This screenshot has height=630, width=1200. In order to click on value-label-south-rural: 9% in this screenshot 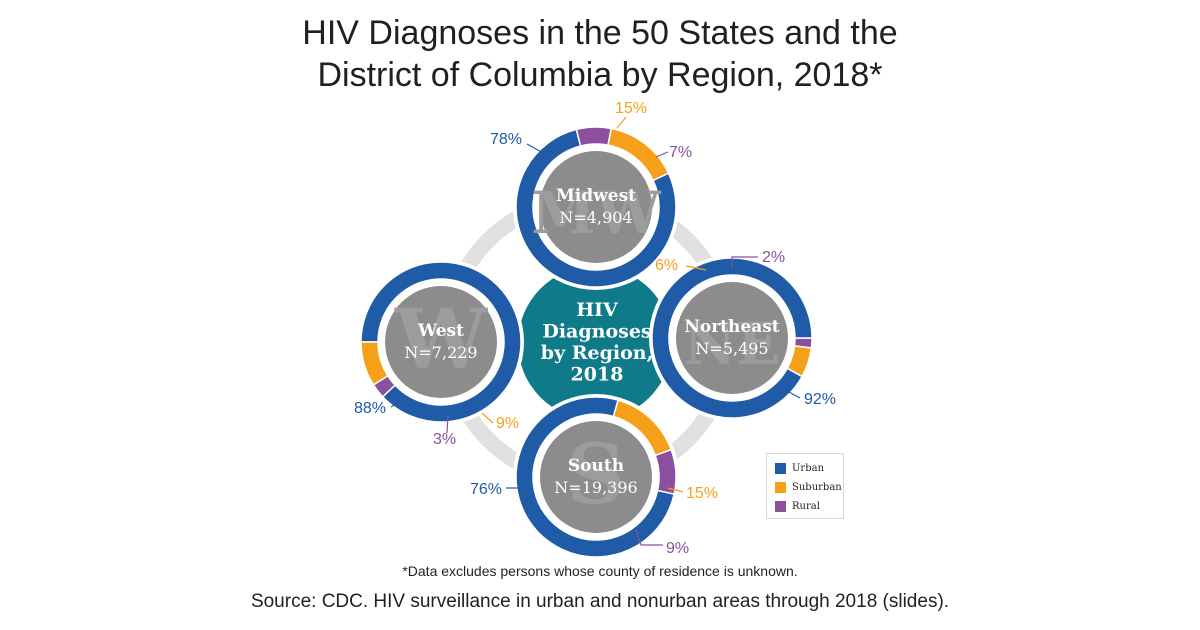, I will do `click(677, 548)`.